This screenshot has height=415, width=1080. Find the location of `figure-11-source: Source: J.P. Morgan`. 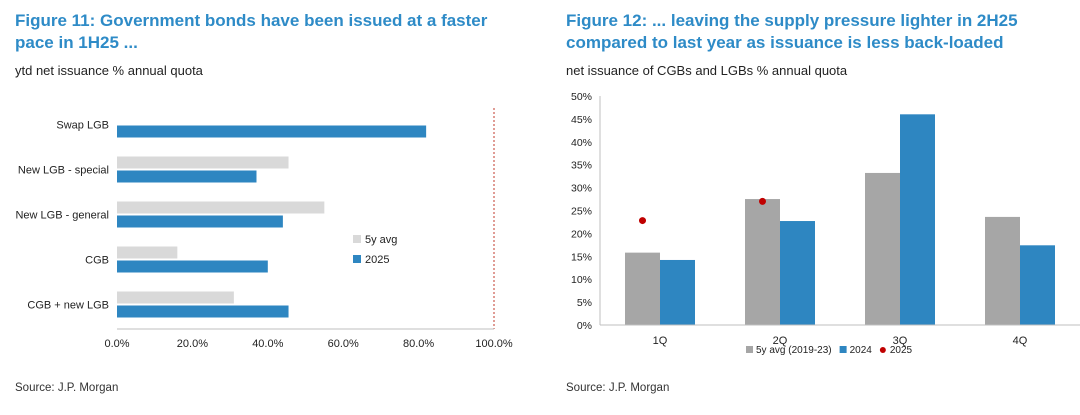

figure-11-source: Source: J.P. Morgan is located at coordinates (67, 388).